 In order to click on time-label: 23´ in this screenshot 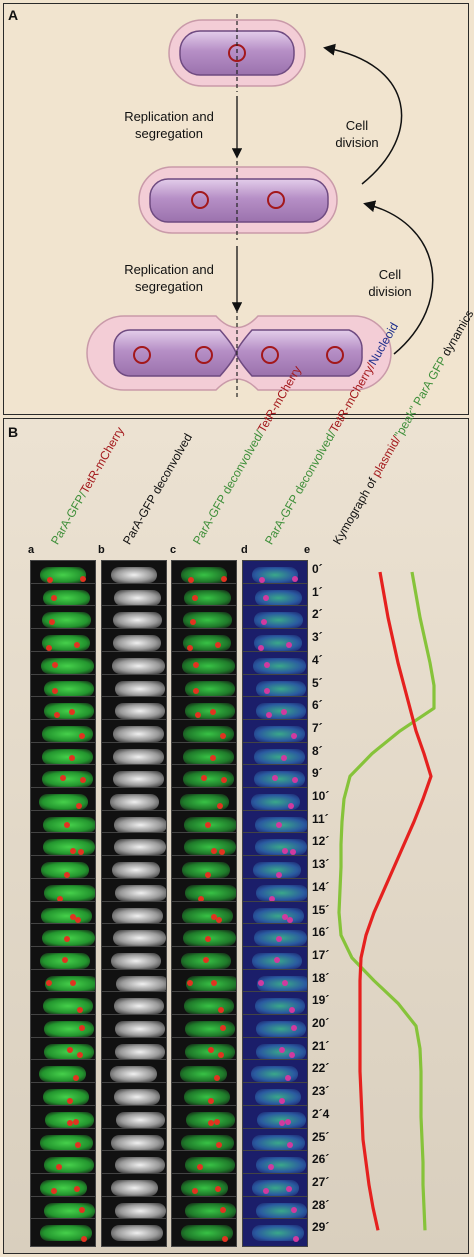, I will do `click(321, 1091)`.